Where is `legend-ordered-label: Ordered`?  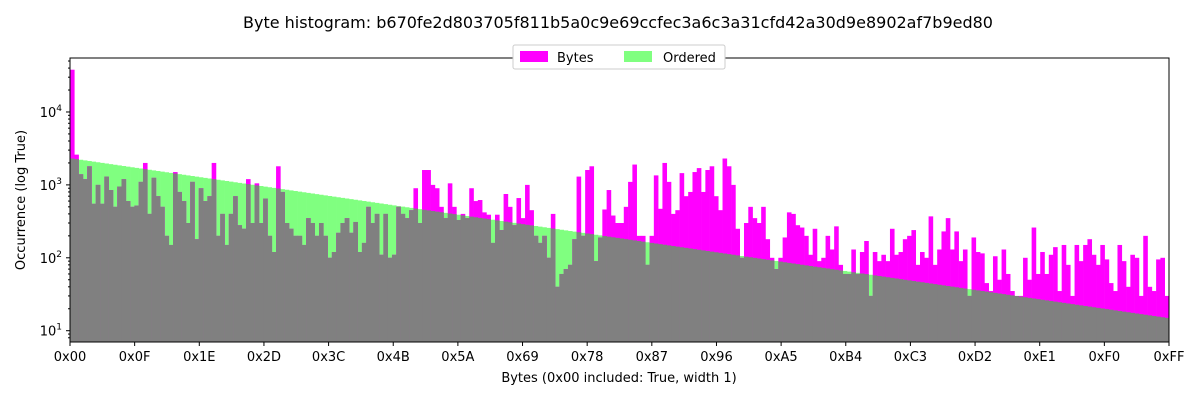
legend-ordered-label: Ordered is located at coordinates (689, 58).